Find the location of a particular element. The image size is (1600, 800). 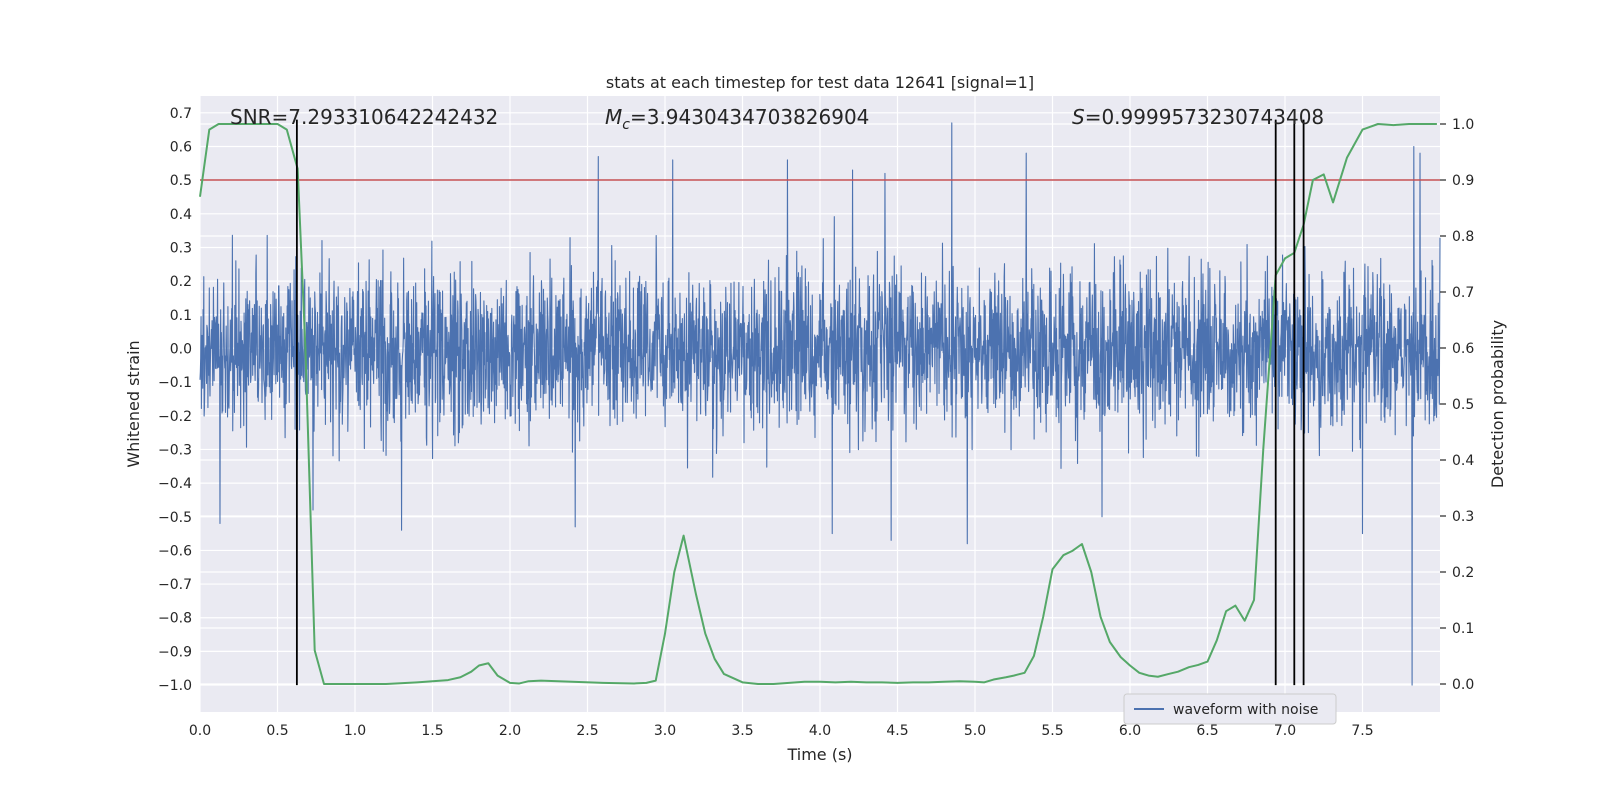

y-right-tick-label: 0.3 is located at coordinates (1463, 517).